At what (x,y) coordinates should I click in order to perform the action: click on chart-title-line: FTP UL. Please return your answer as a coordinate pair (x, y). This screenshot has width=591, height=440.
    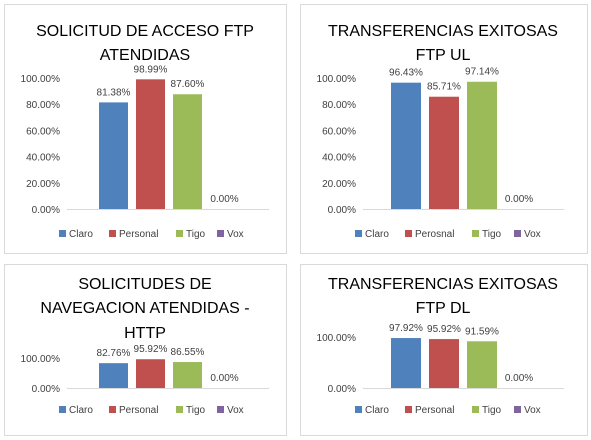
    Looking at the image, I should click on (443, 55).